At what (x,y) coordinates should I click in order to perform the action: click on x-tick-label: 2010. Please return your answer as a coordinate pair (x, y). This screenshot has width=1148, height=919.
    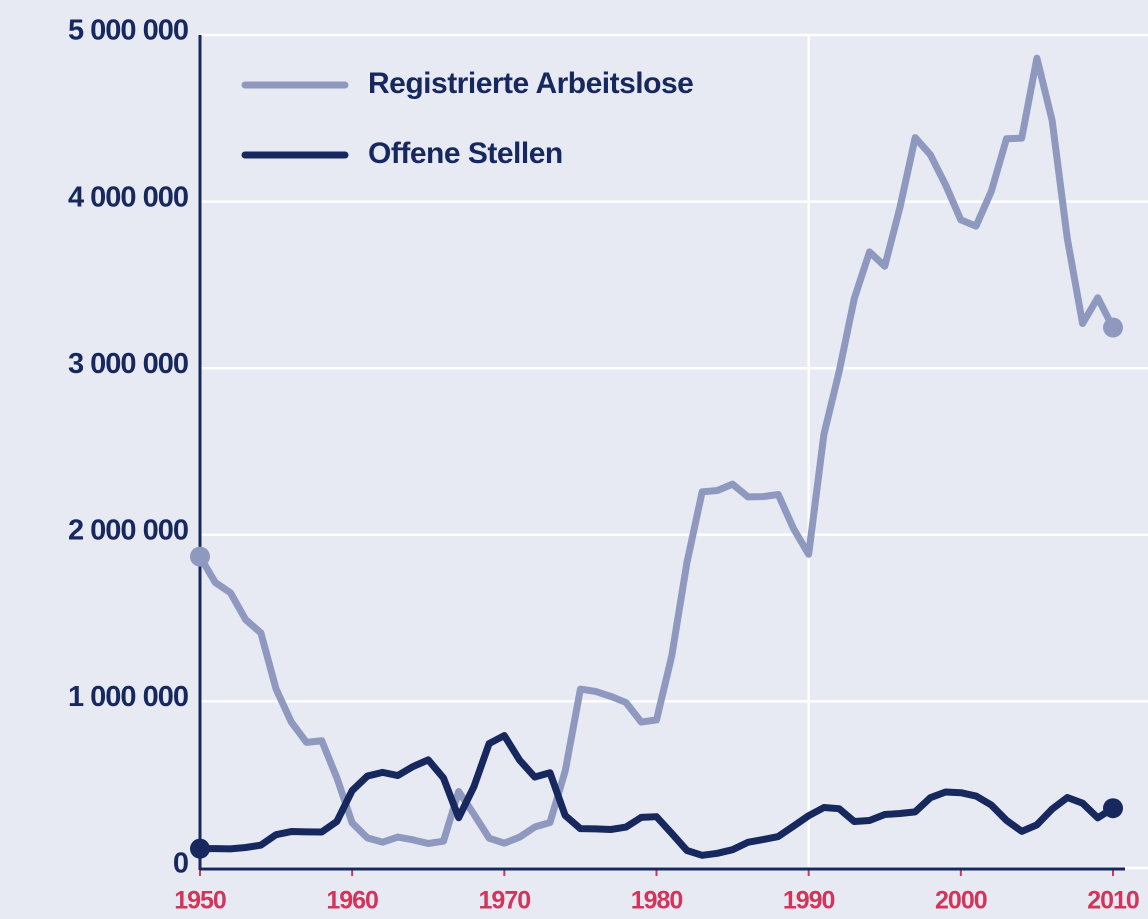
    Looking at the image, I should click on (1113, 901).